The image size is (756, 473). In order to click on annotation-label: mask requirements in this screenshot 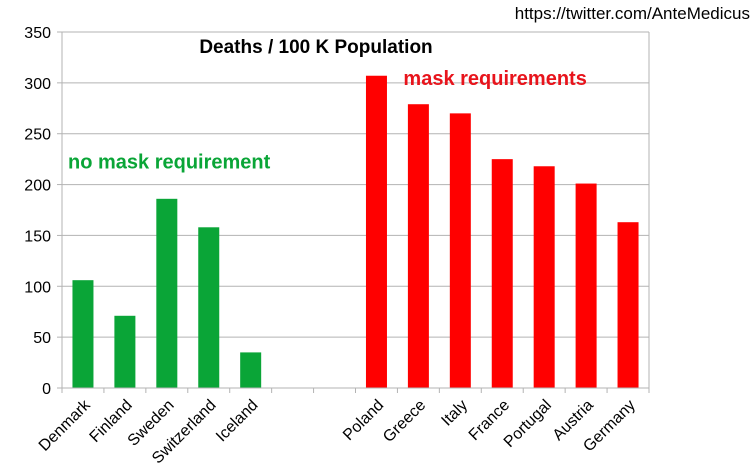, I will do `click(494, 79)`.